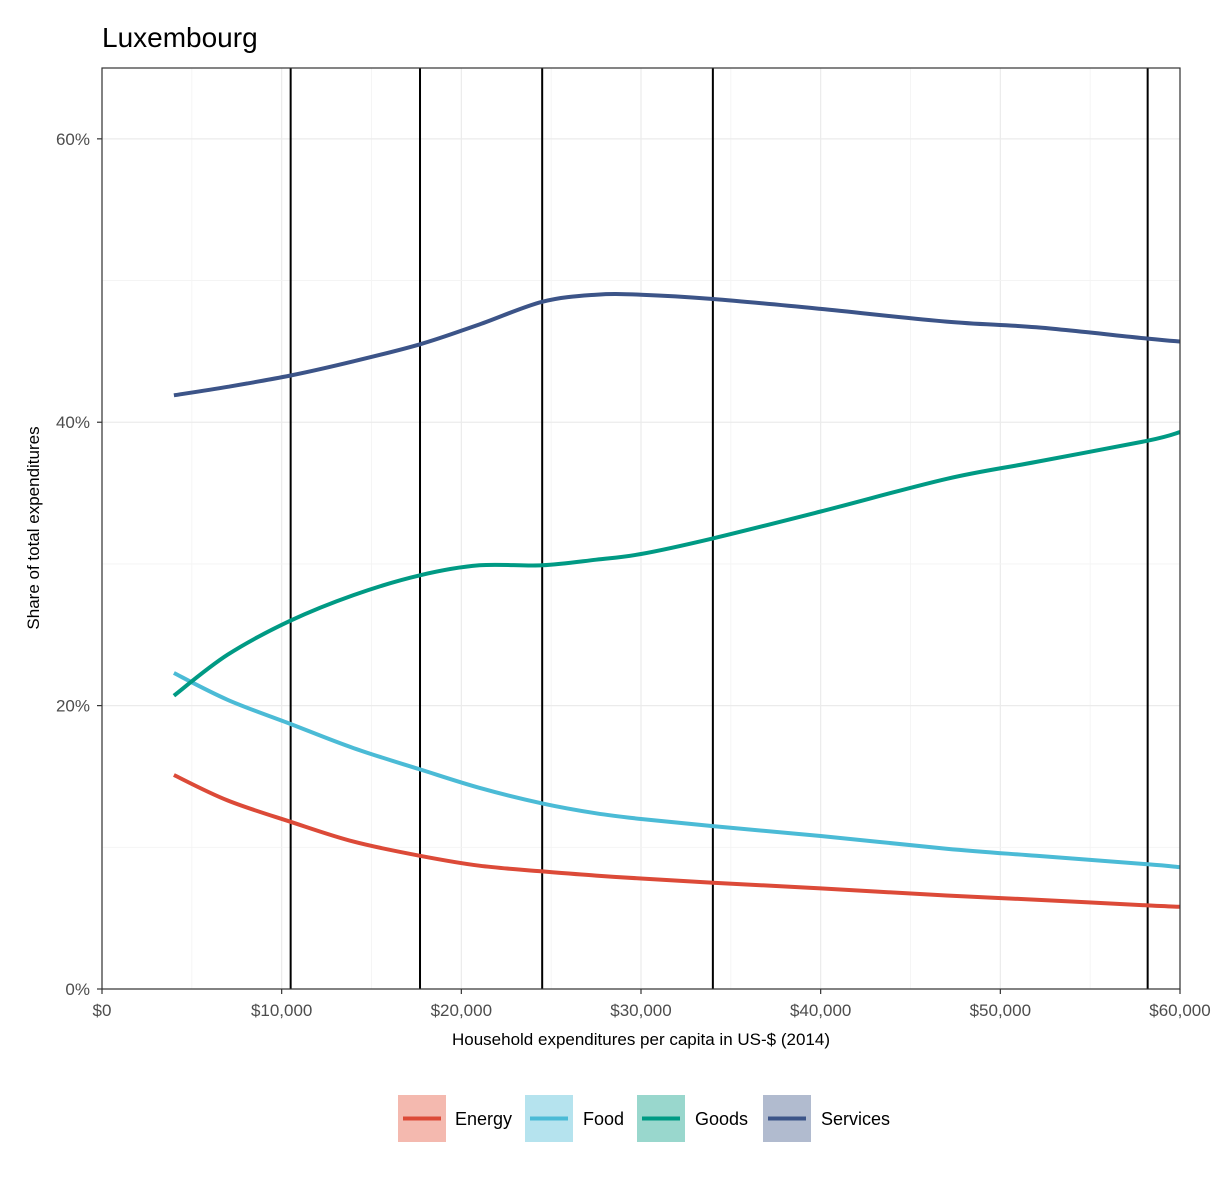  Describe the element at coordinates (1000, 1010) in the screenshot. I see `x-tick-label: $50,000` at that location.